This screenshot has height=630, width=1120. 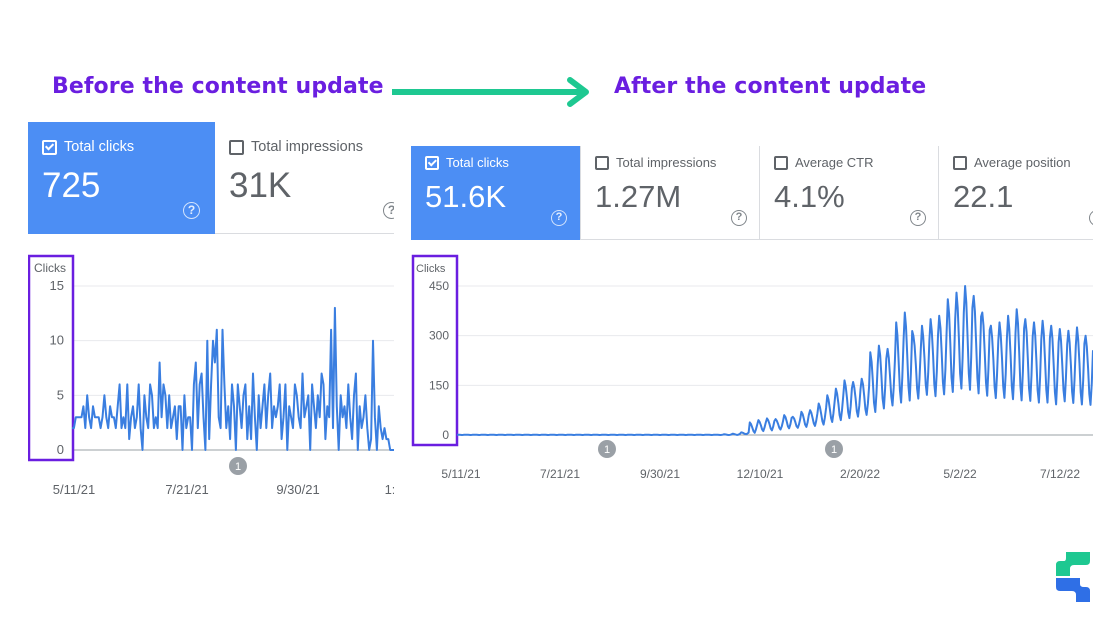 I want to click on x-tick-label: 7/12/22, so click(x=1060, y=474).